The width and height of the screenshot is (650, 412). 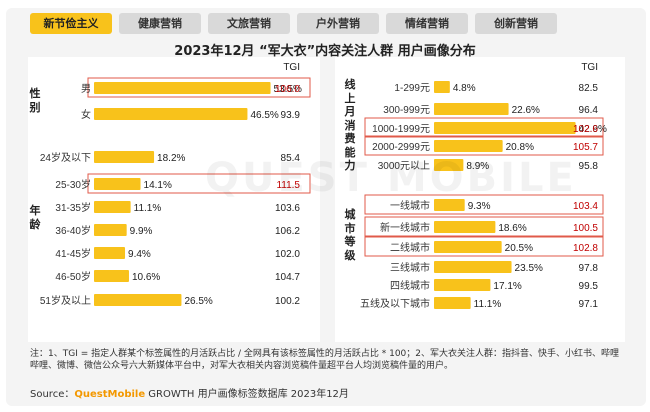 What do you see at coordinates (516, 23) in the screenshot?
I see `tab-innovation-marketing: 创新营销` at bounding box center [516, 23].